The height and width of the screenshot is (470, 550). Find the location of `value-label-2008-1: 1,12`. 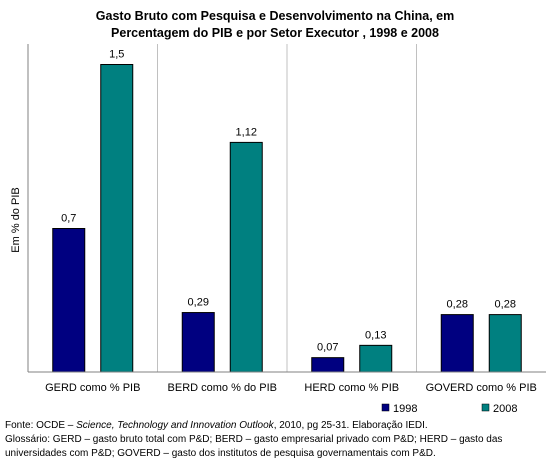

value-label-2008-1: 1,12 is located at coordinates (246, 132).